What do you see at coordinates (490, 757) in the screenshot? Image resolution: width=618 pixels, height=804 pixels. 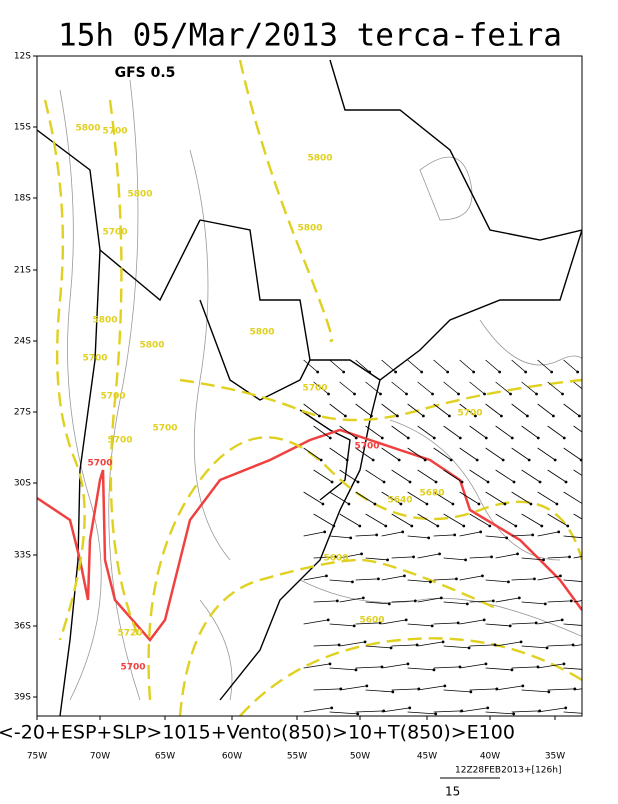 I see `lon-label: 40W` at bounding box center [490, 757].